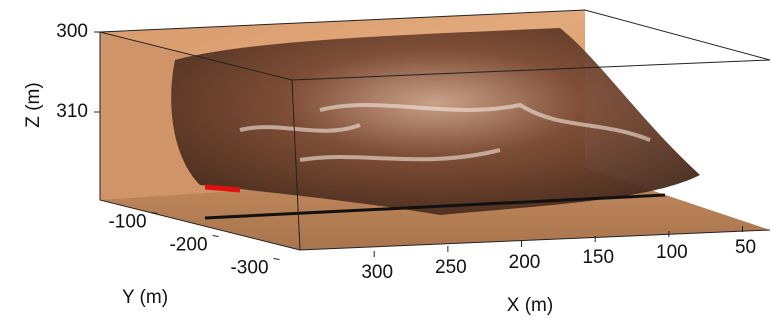 This screenshot has width=771, height=327. Describe the element at coordinates (33, 104) in the screenshot. I see `z-axis-label: Z (m)` at that location.